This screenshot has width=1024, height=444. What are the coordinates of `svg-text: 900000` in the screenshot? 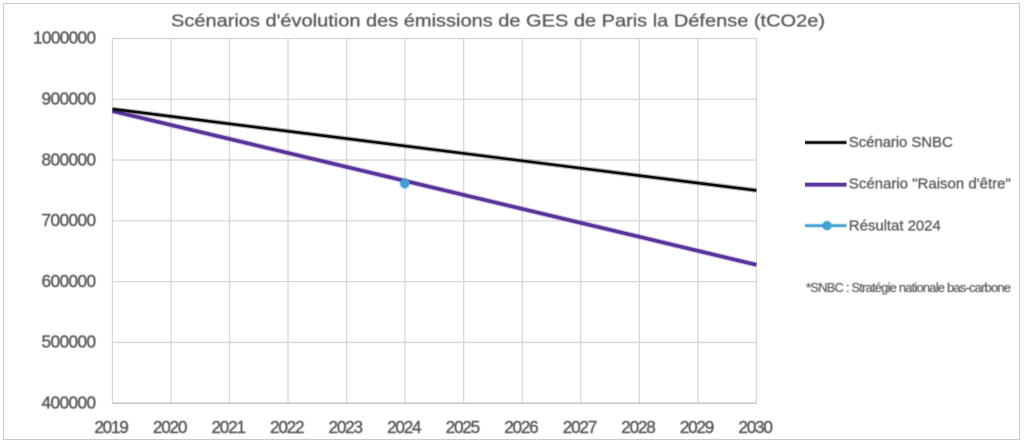 It's located at (69, 99).